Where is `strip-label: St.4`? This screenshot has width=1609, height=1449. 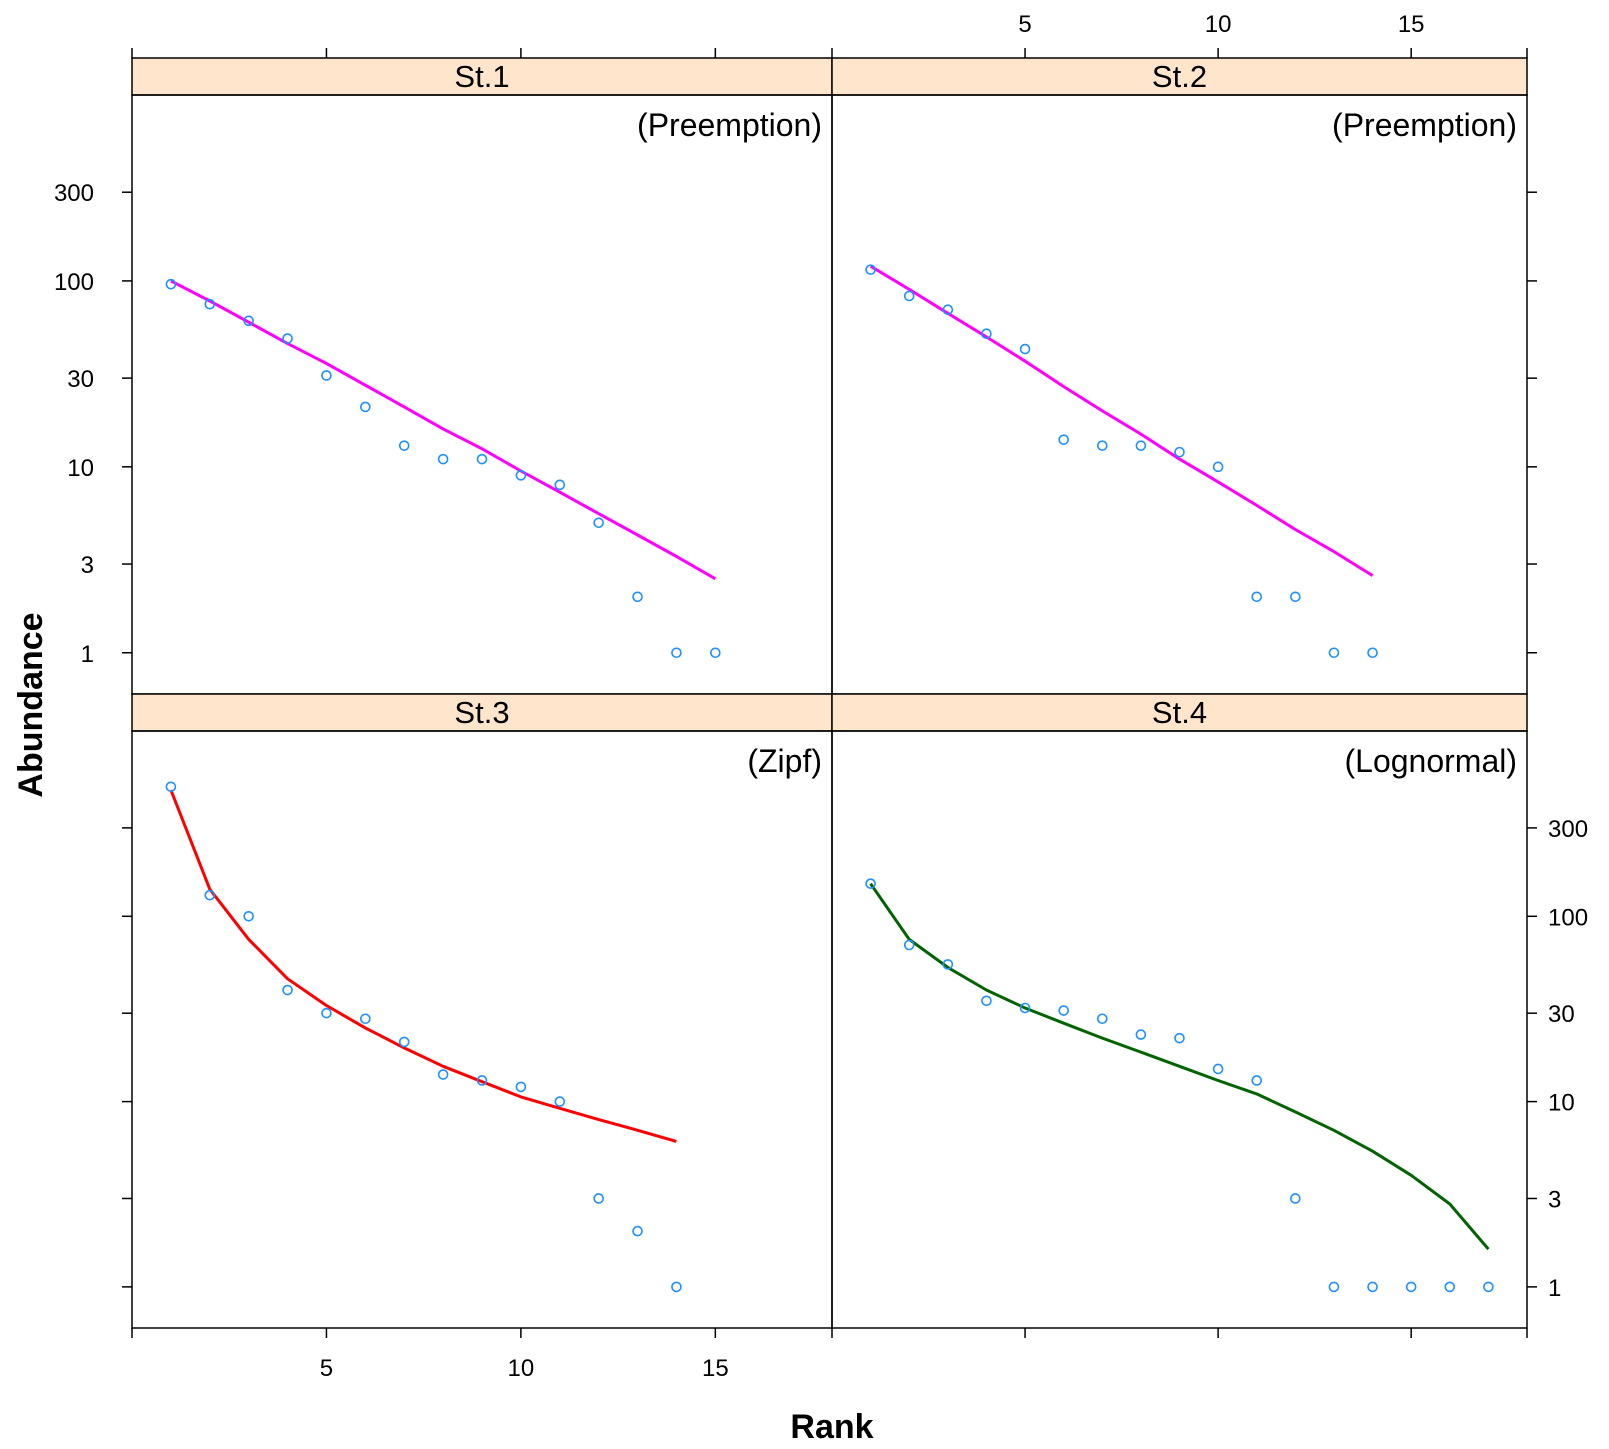
strip-label: St.4 is located at coordinates (1179, 712).